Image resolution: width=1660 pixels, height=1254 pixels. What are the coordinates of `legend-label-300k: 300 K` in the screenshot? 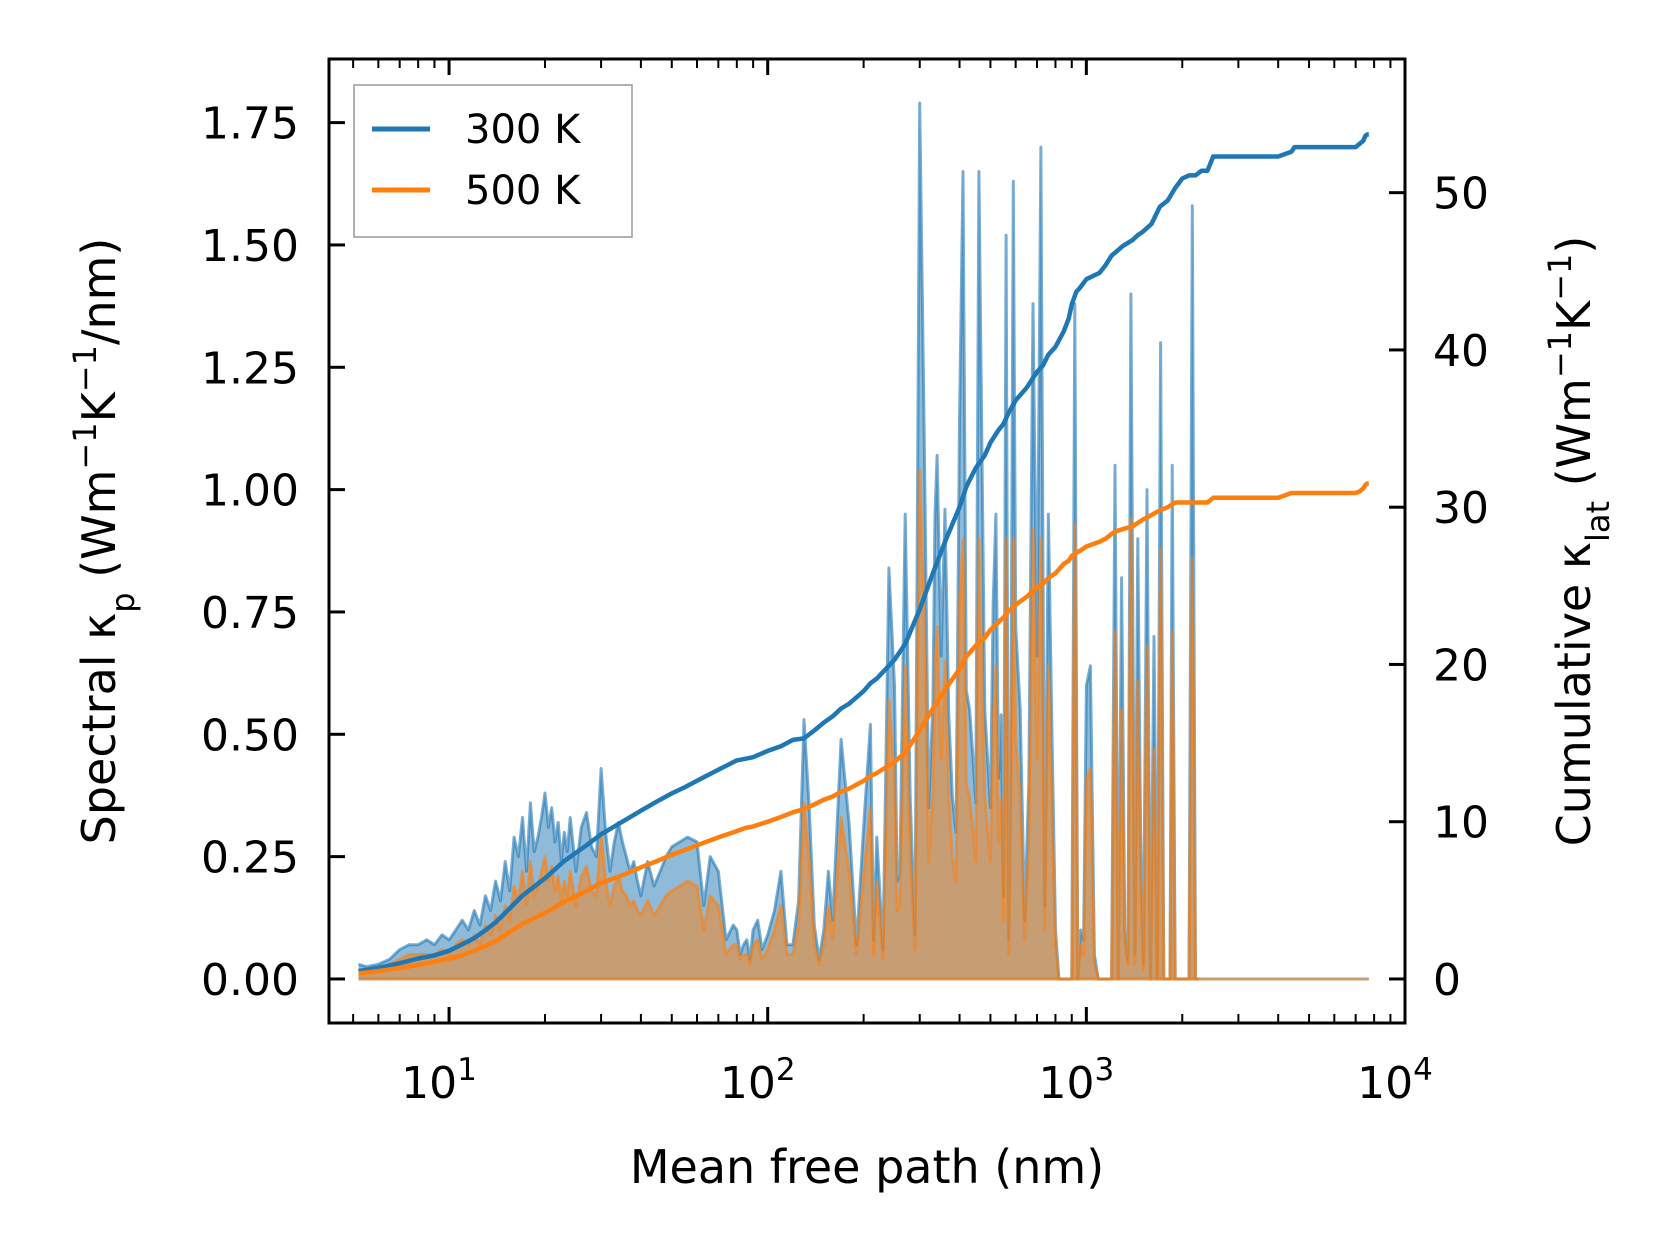 It's located at (523, 130).